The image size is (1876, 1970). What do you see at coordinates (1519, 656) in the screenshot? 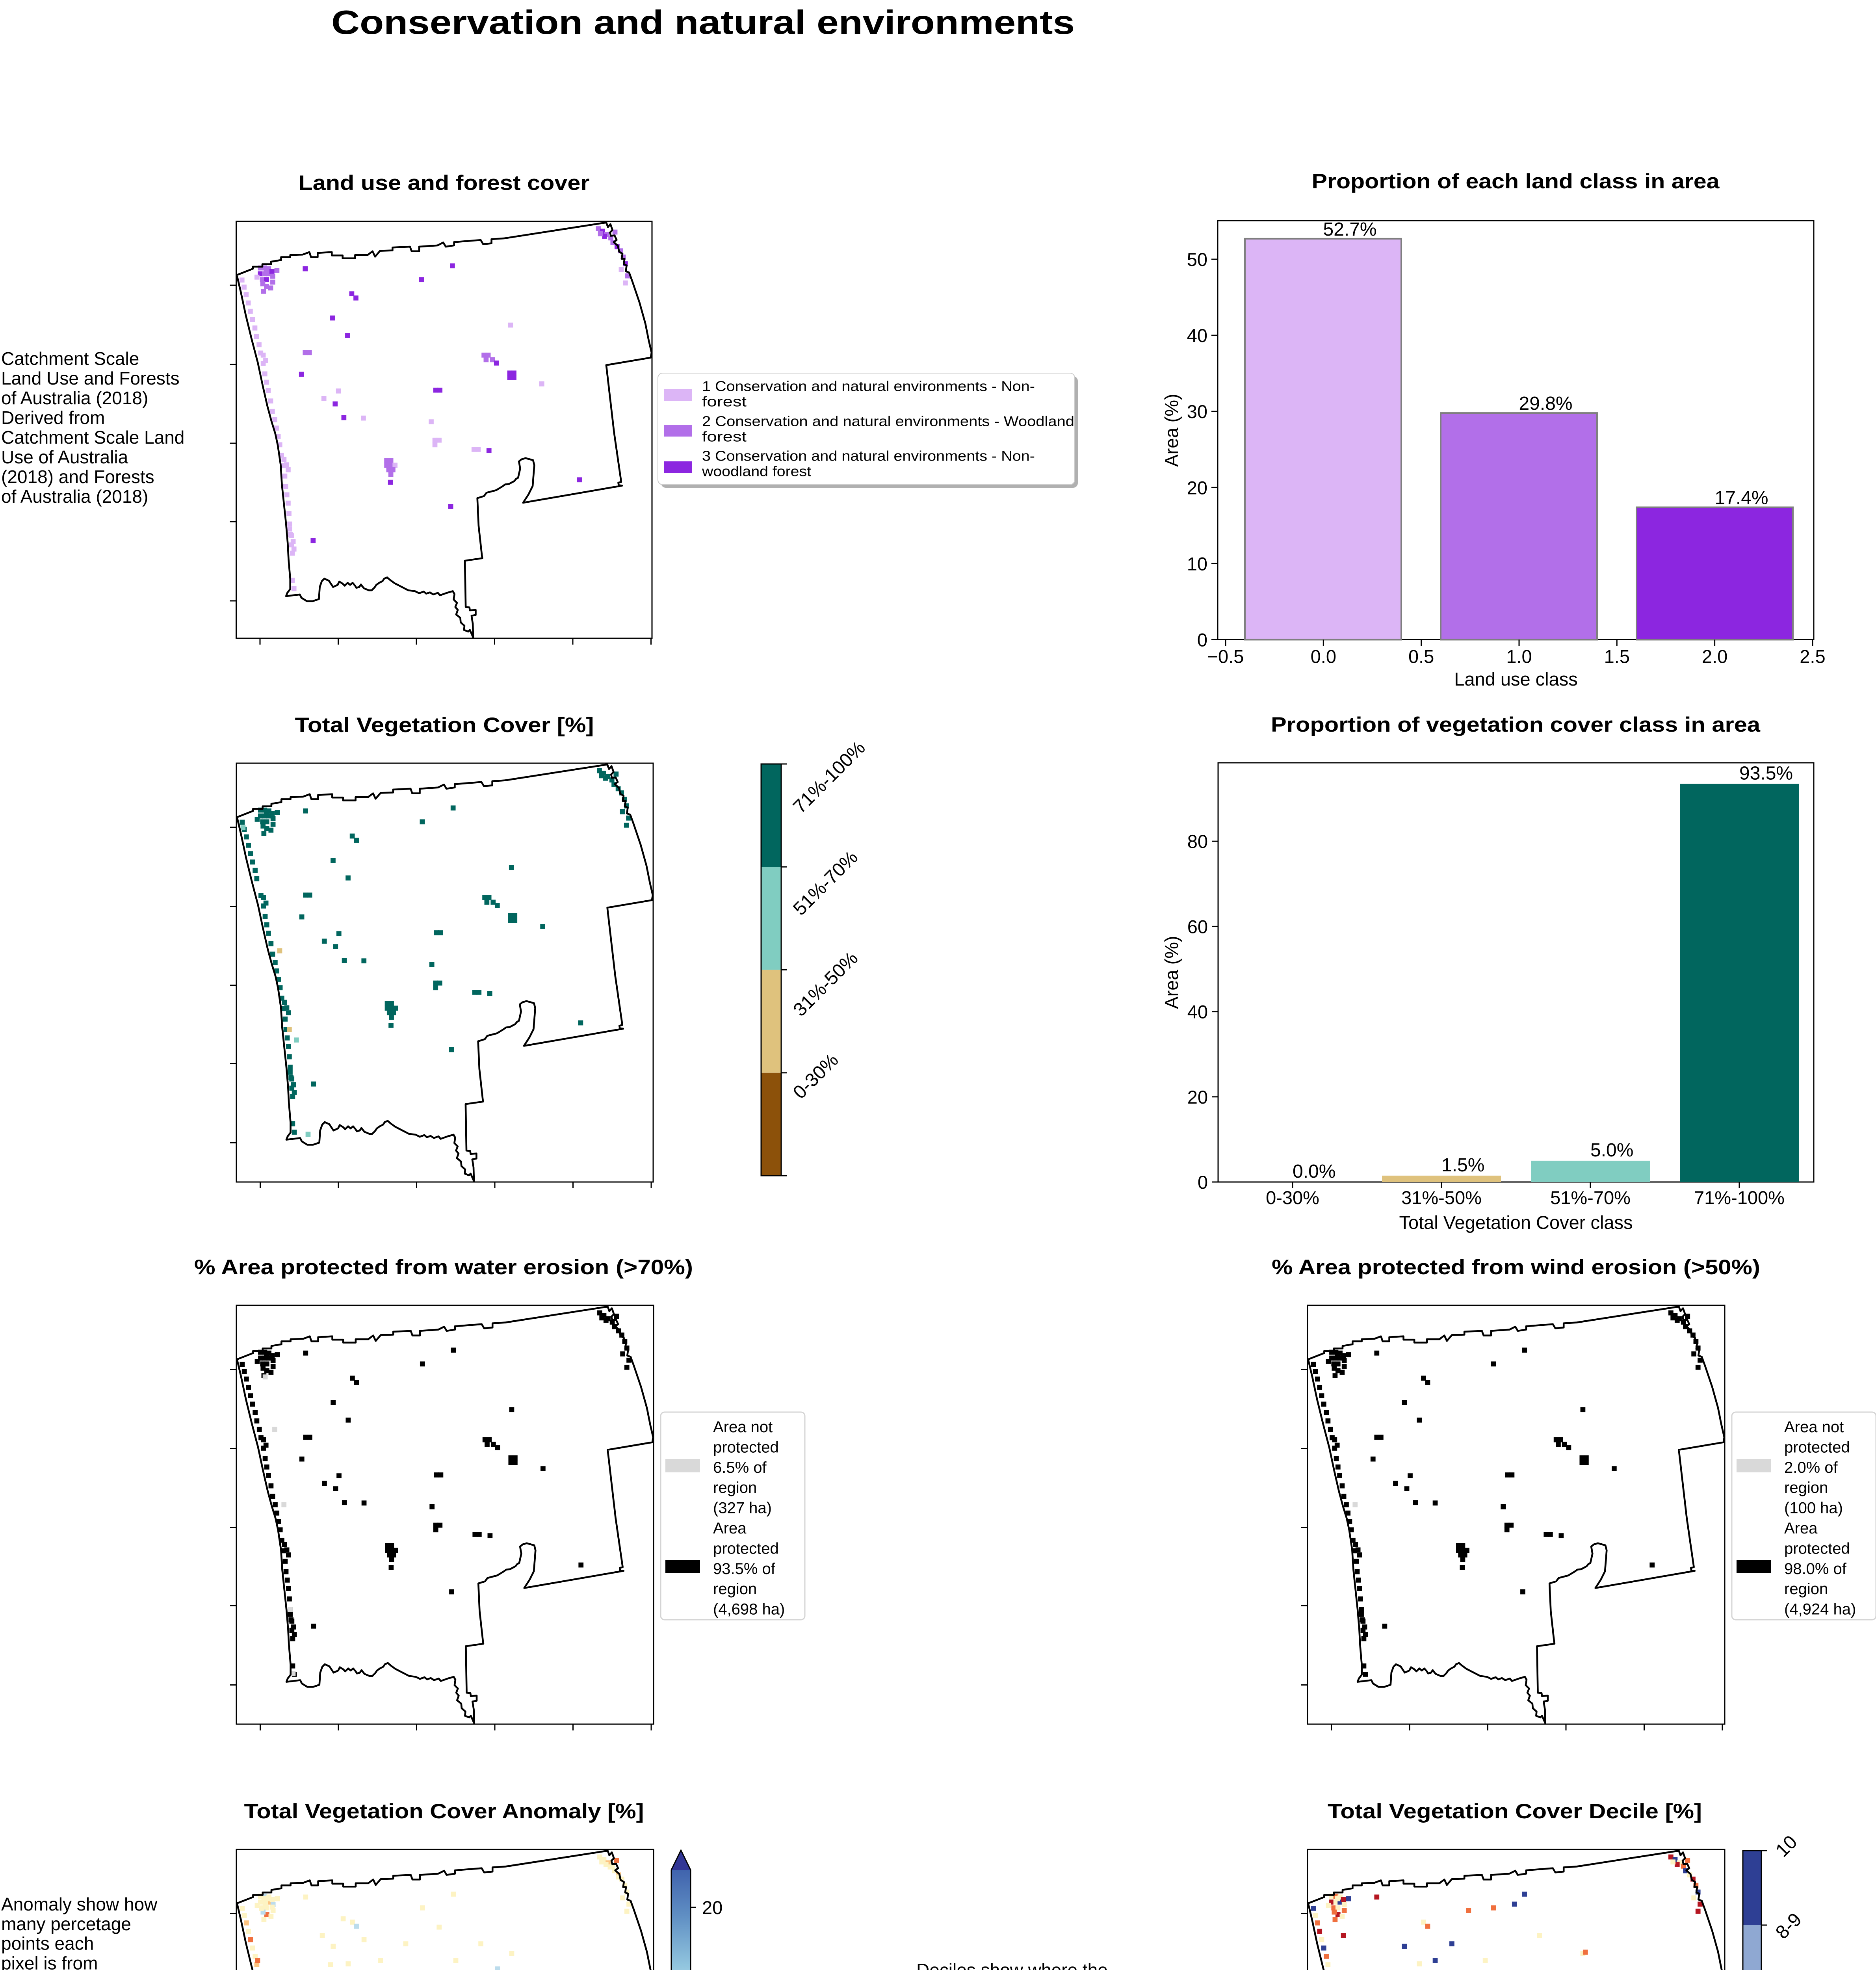
I see `svg-text: 1.0` at bounding box center [1519, 656].